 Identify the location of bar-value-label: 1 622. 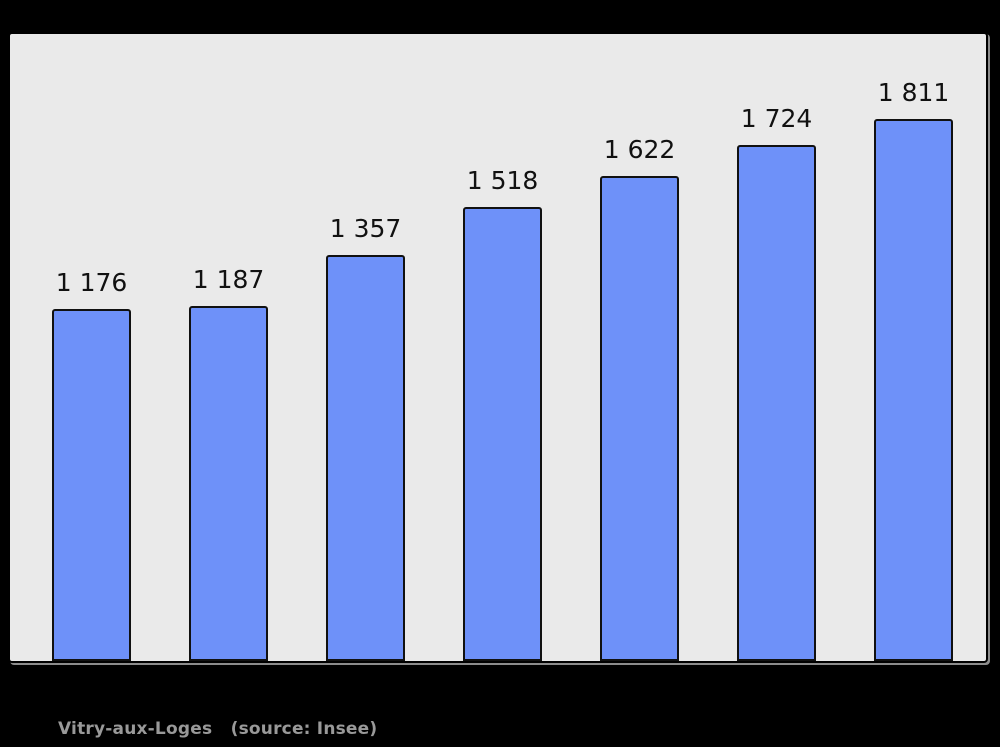
(639, 149).